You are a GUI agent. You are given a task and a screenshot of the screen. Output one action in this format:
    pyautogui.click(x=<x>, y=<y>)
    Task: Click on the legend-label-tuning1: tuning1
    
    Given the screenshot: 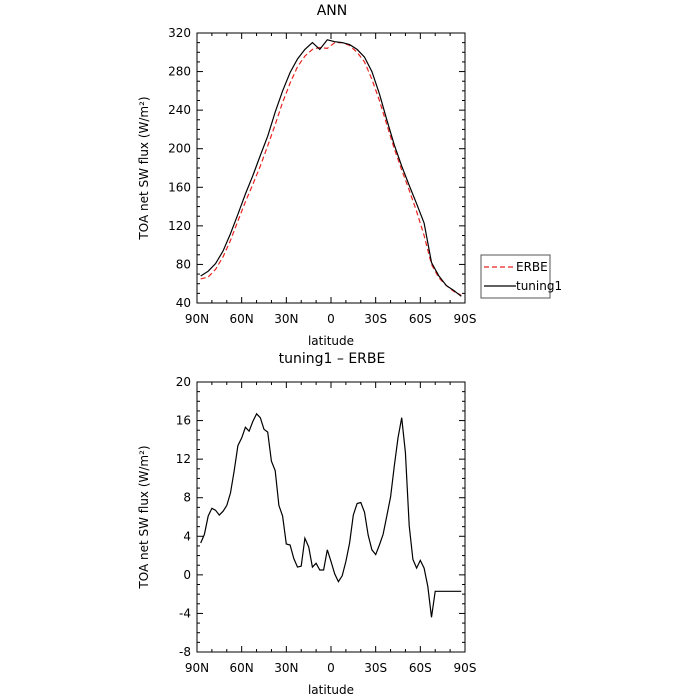 What is the action you would take?
    pyautogui.click(x=539, y=286)
    